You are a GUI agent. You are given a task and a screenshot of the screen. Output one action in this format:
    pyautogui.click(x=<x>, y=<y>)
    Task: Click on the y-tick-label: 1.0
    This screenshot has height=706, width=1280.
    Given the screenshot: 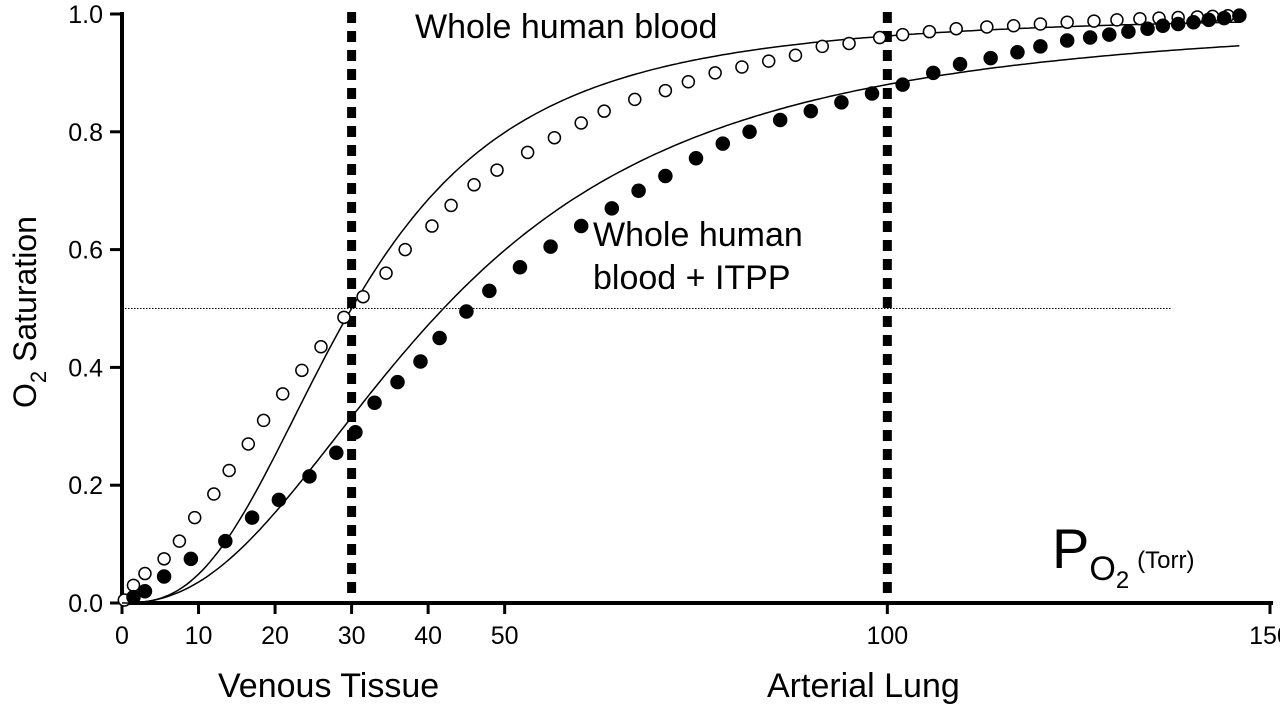 What is the action you would take?
    pyautogui.click(x=85, y=15)
    